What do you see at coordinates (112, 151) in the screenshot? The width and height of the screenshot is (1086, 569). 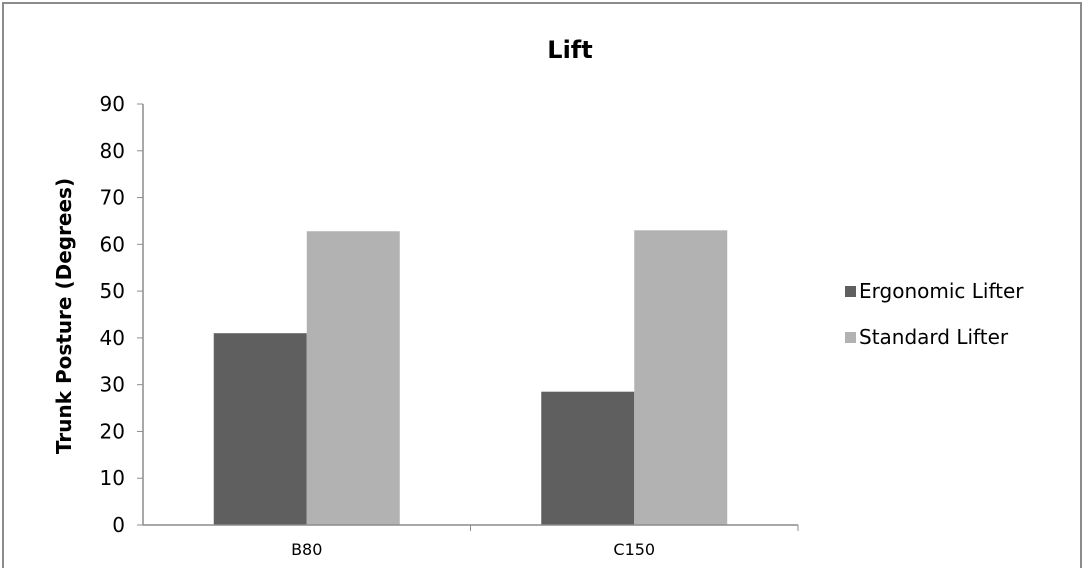 I see `y-tick-label: 80` at bounding box center [112, 151].